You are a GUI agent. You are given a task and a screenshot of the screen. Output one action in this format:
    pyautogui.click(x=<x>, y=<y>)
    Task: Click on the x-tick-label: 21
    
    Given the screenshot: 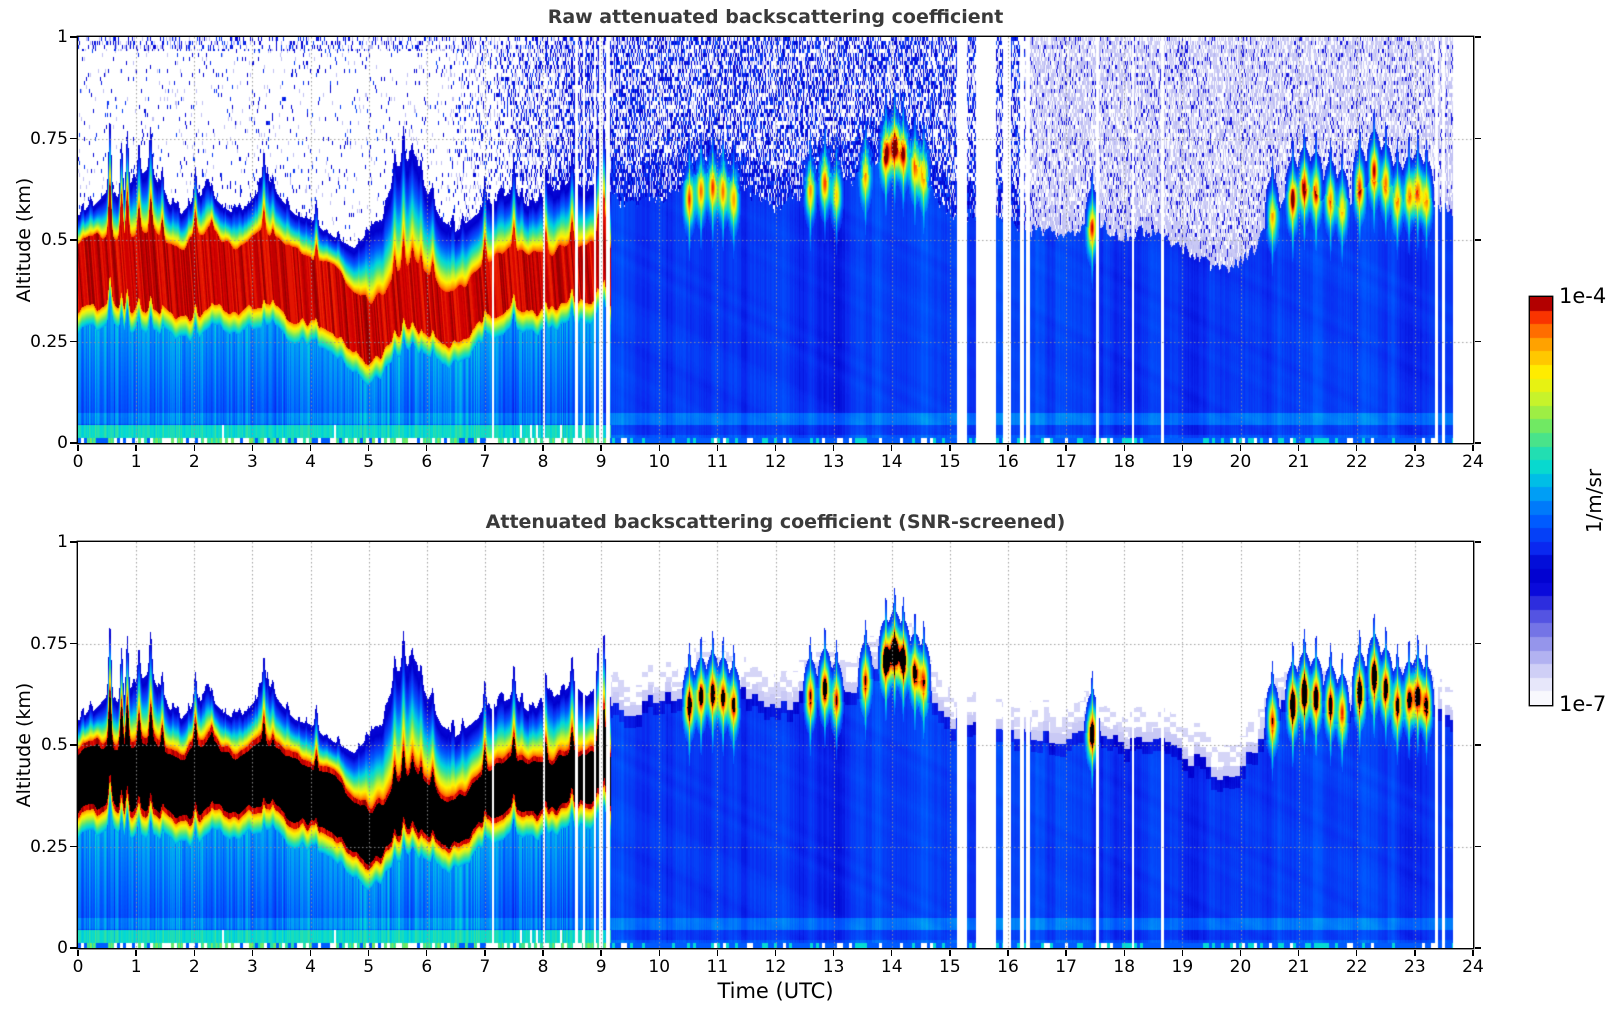 What is the action you would take?
    pyautogui.click(x=1298, y=462)
    